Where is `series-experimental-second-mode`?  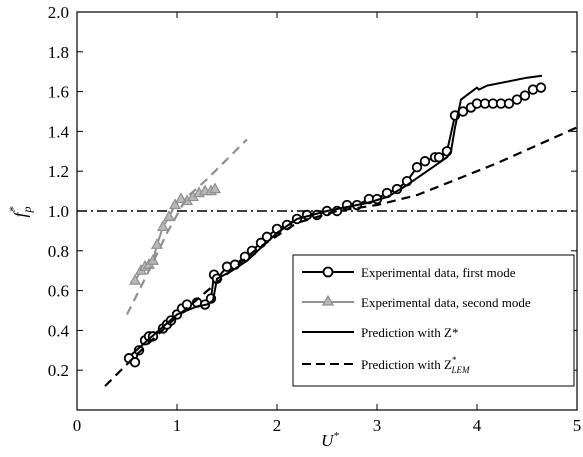 series-experimental-second-mode is located at coordinates (175, 233).